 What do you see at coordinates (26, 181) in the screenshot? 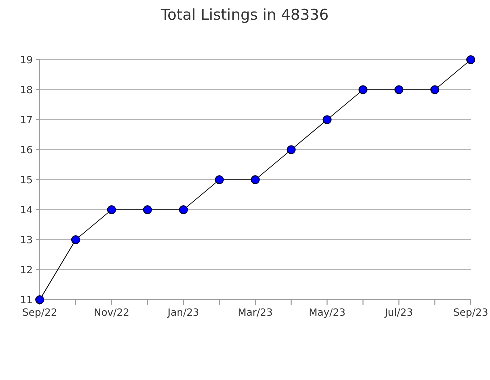
I see `y-tick-label: 15` at bounding box center [26, 181].